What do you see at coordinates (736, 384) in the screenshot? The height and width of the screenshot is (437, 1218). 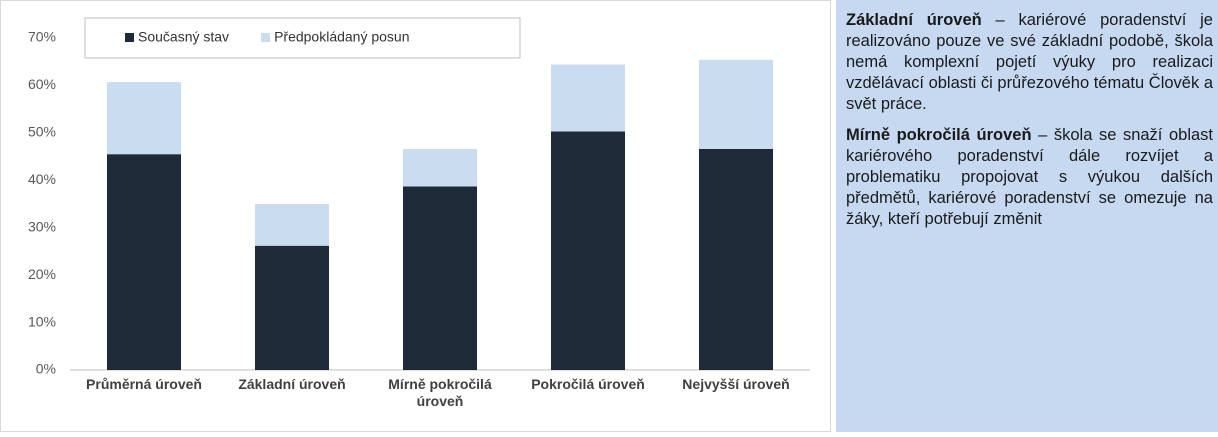 I see `x-tick-label: Nejvyšší úroveň` at bounding box center [736, 384].